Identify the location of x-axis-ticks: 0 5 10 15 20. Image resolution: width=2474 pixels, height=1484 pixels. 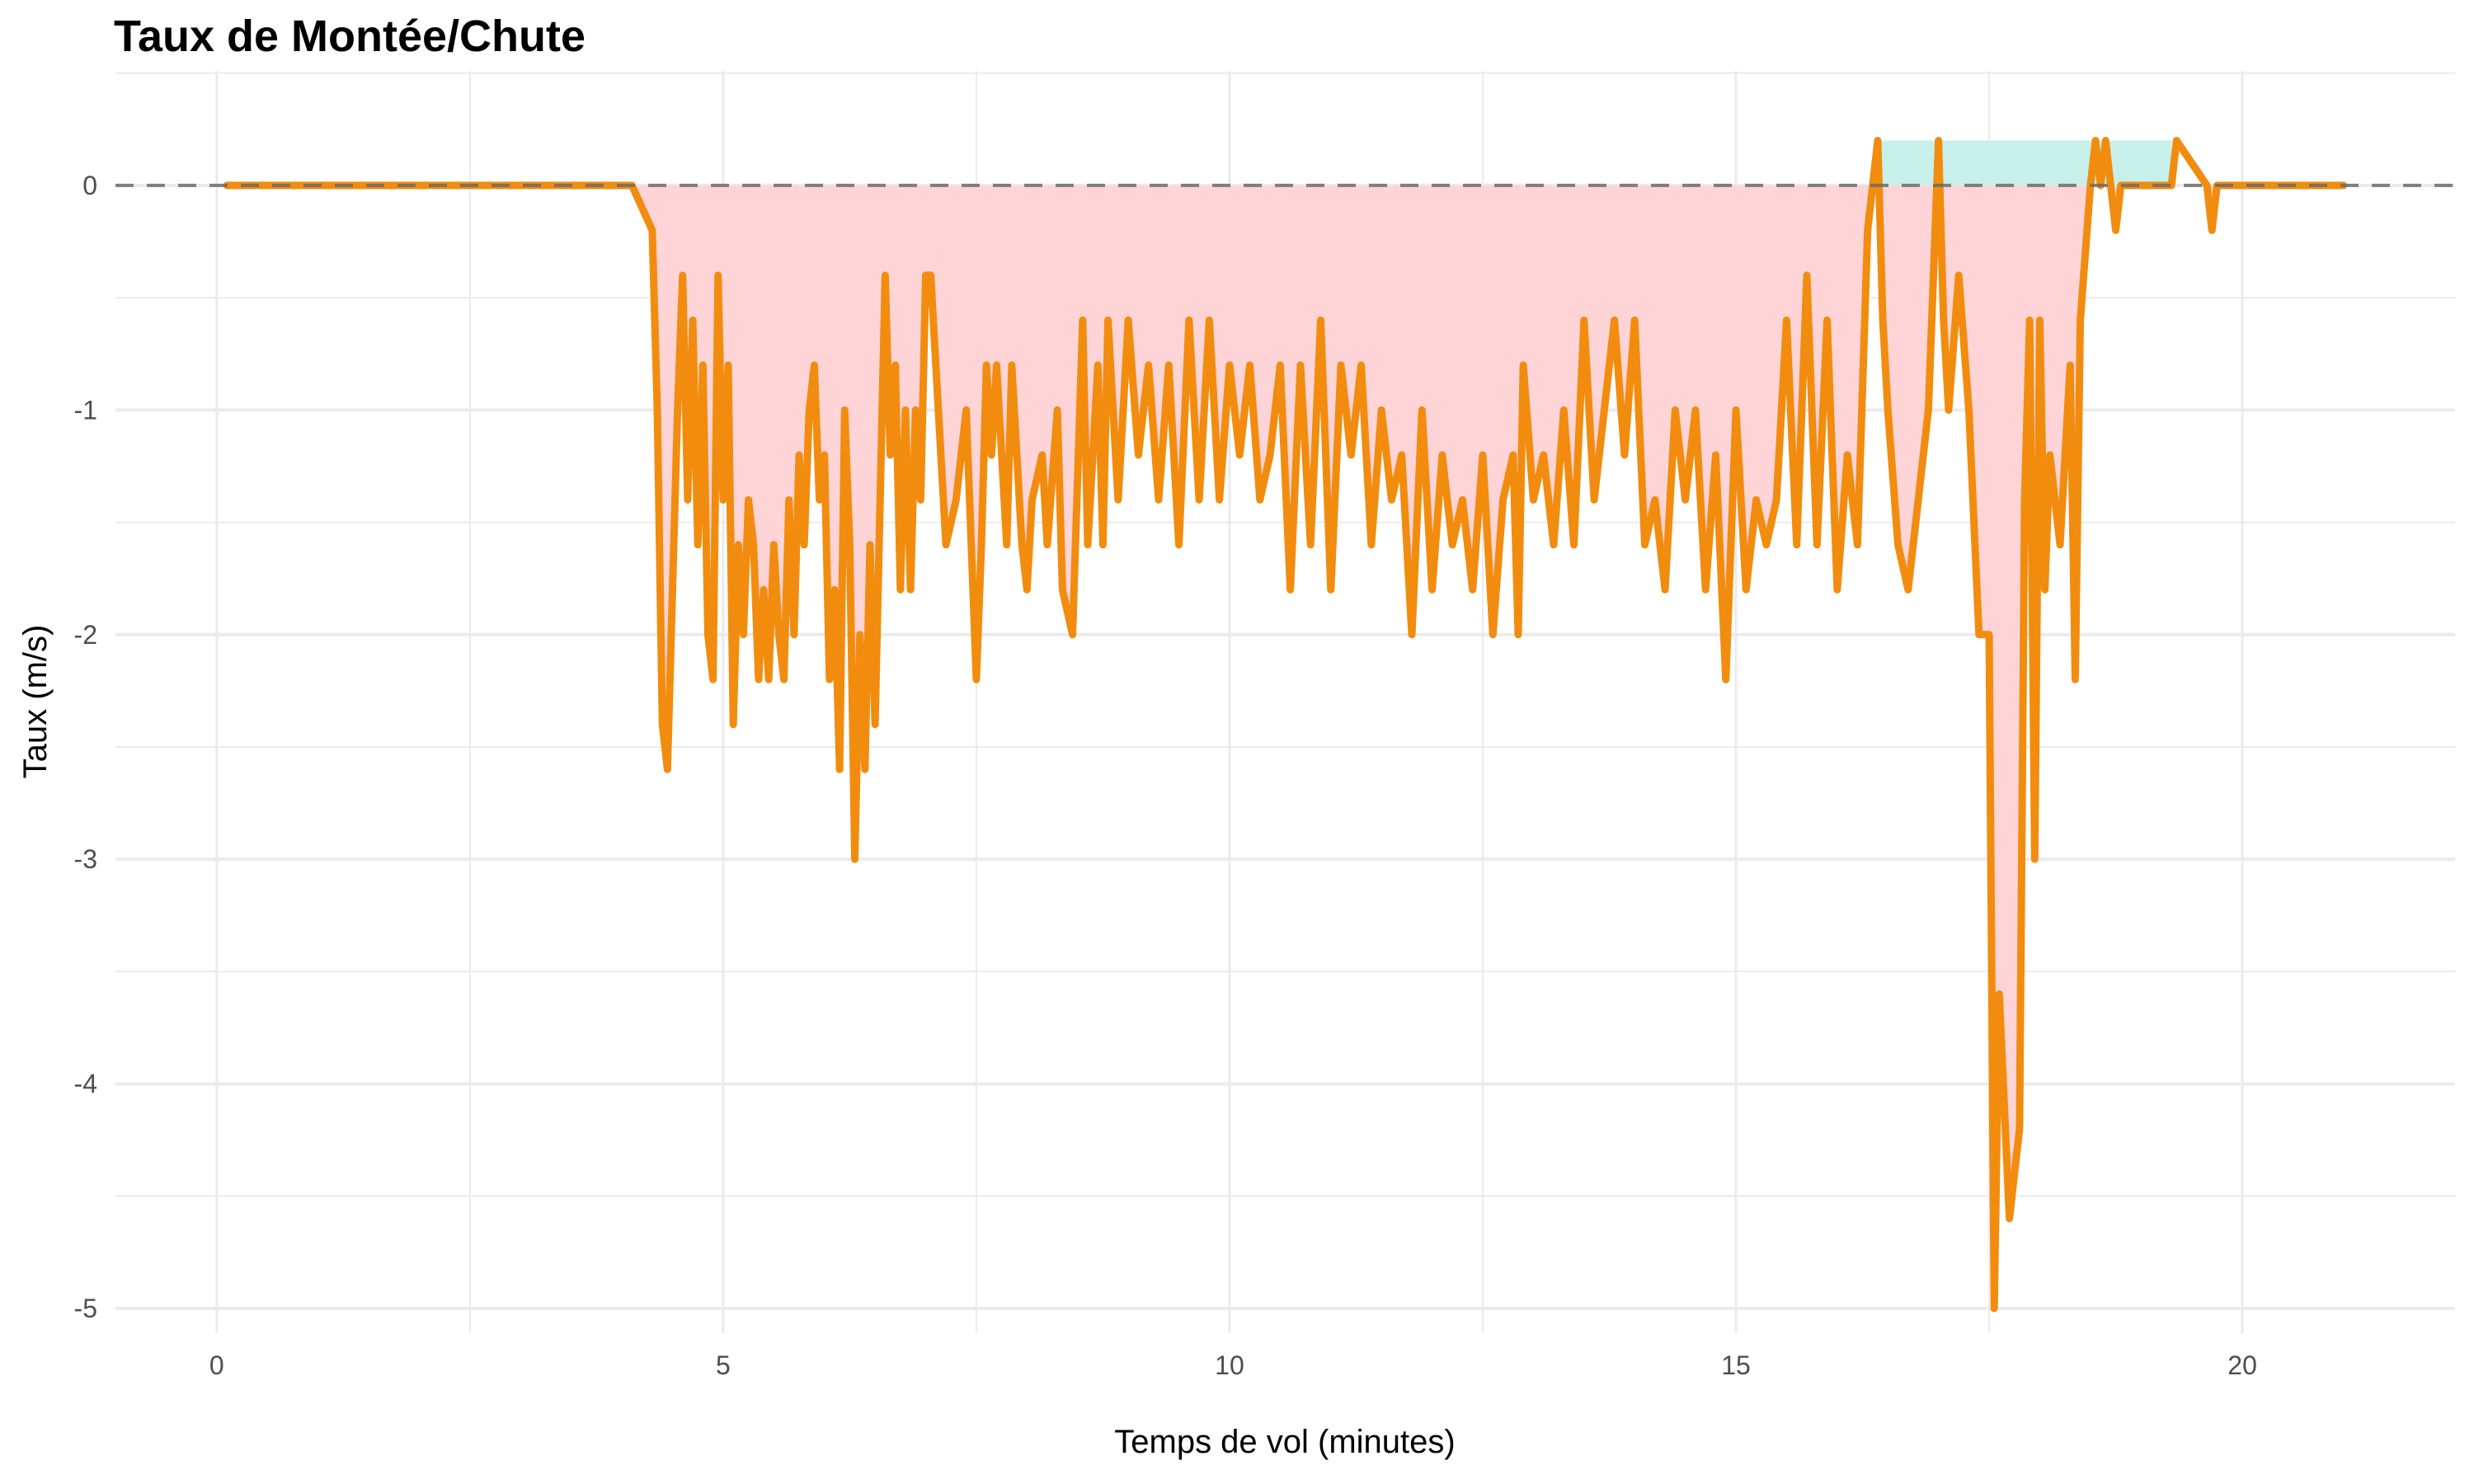
(1233, 1365).